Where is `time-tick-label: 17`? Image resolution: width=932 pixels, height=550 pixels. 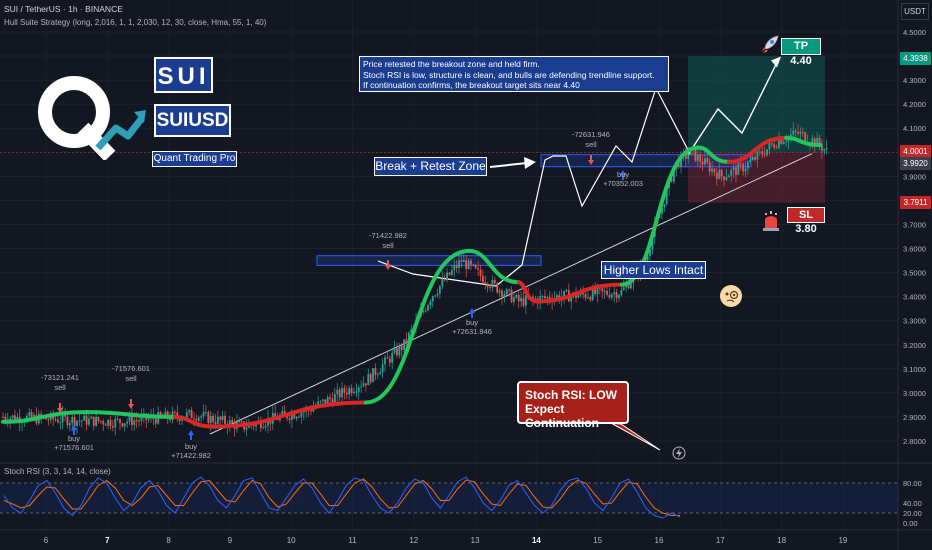 time-tick-label: 17 is located at coordinates (720, 540).